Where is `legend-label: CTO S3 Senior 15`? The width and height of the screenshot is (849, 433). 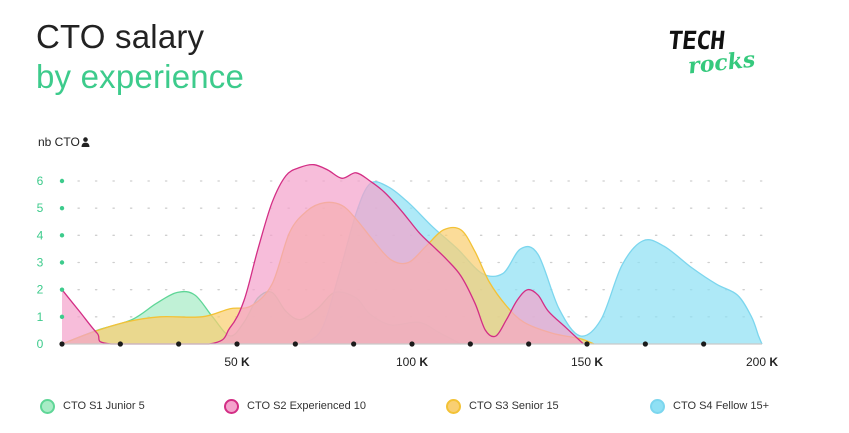
legend-label: CTO S3 Senior 15 is located at coordinates (514, 406).